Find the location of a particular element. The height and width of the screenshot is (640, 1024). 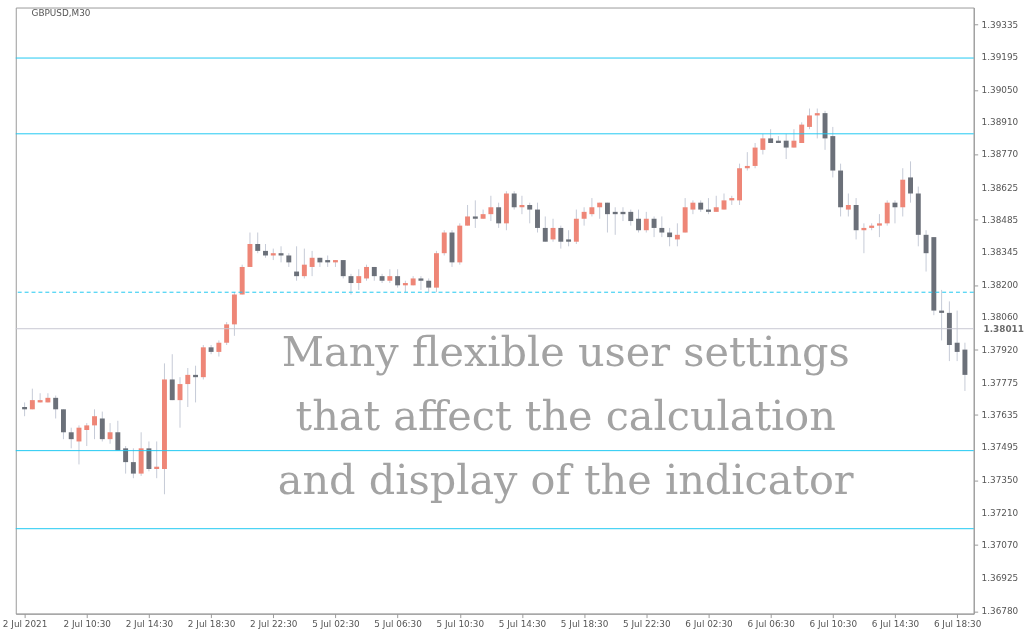

x-tick-label: 2 Jul 10:30 is located at coordinates (87, 623).